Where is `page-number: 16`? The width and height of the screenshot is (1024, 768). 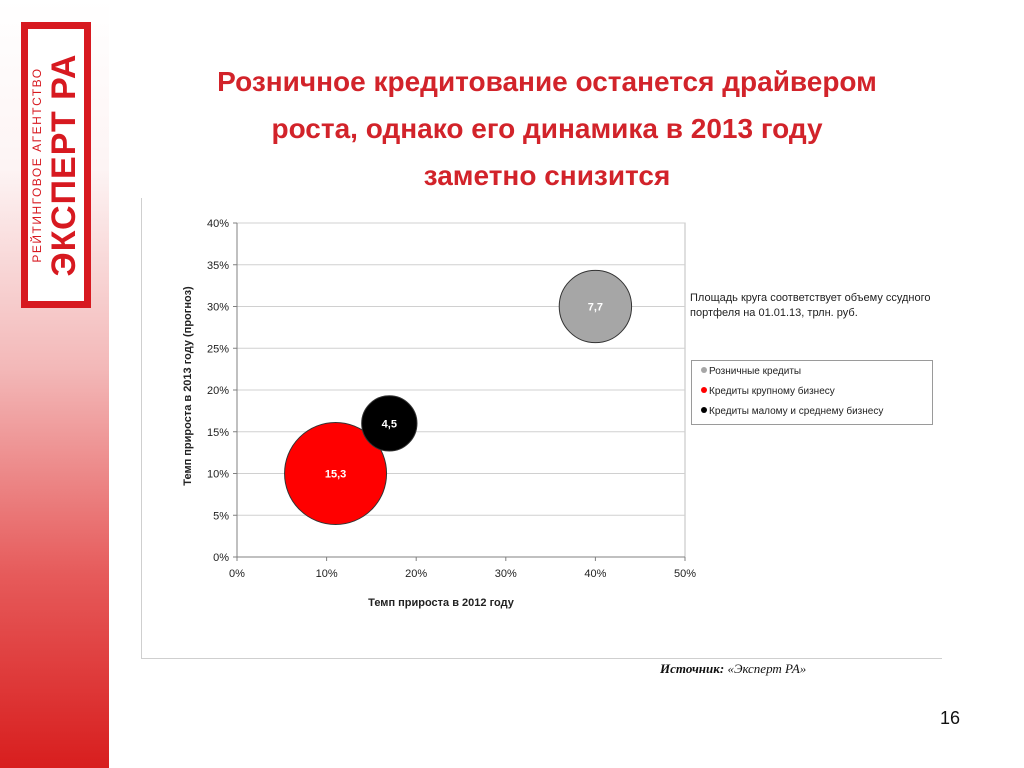 page-number: 16 is located at coordinates (950, 718).